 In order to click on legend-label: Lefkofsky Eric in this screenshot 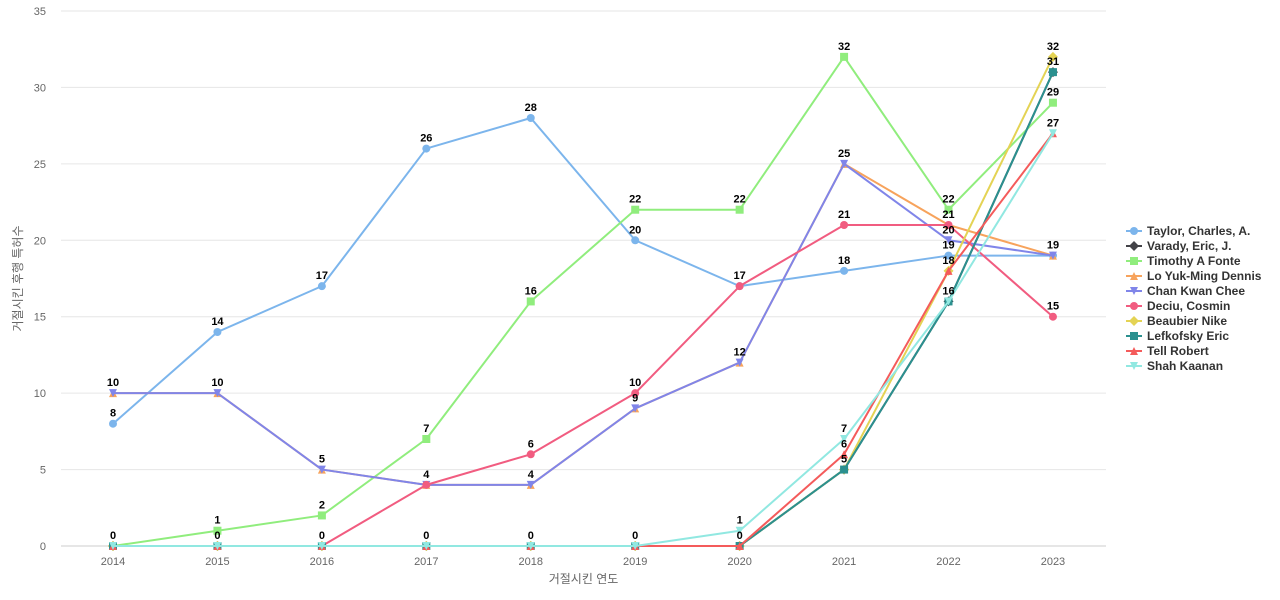, I will do `click(1188, 336)`.